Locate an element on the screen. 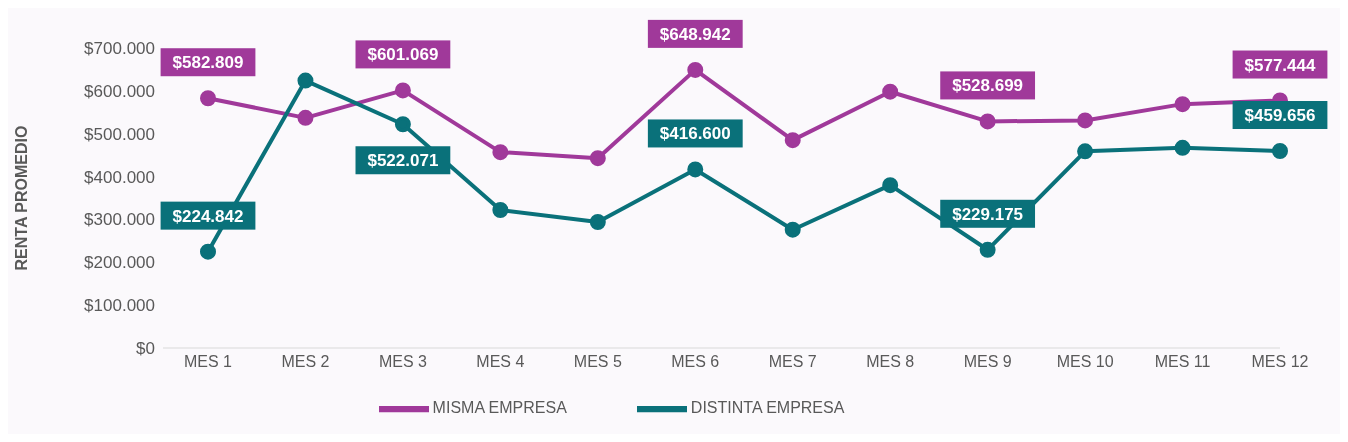  y-tick-label: $200.000 is located at coordinates (119, 263).